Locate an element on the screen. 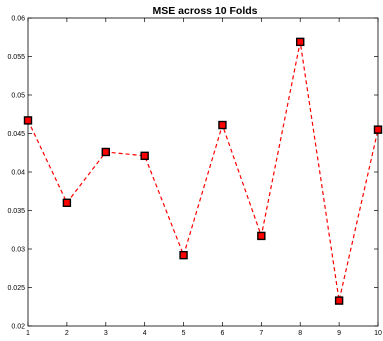 The height and width of the screenshot is (341, 383). y-tick-label: 0.035 is located at coordinates (16, 211).